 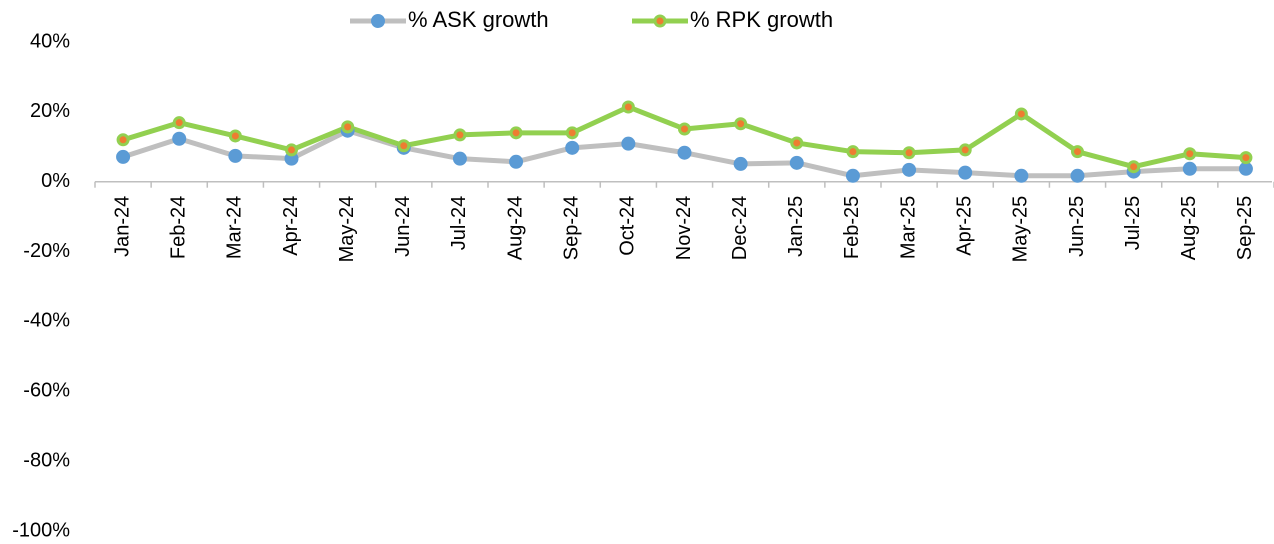 What do you see at coordinates (1021, 229) in the screenshot?
I see `x-tick-label: May-25` at bounding box center [1021, 229].